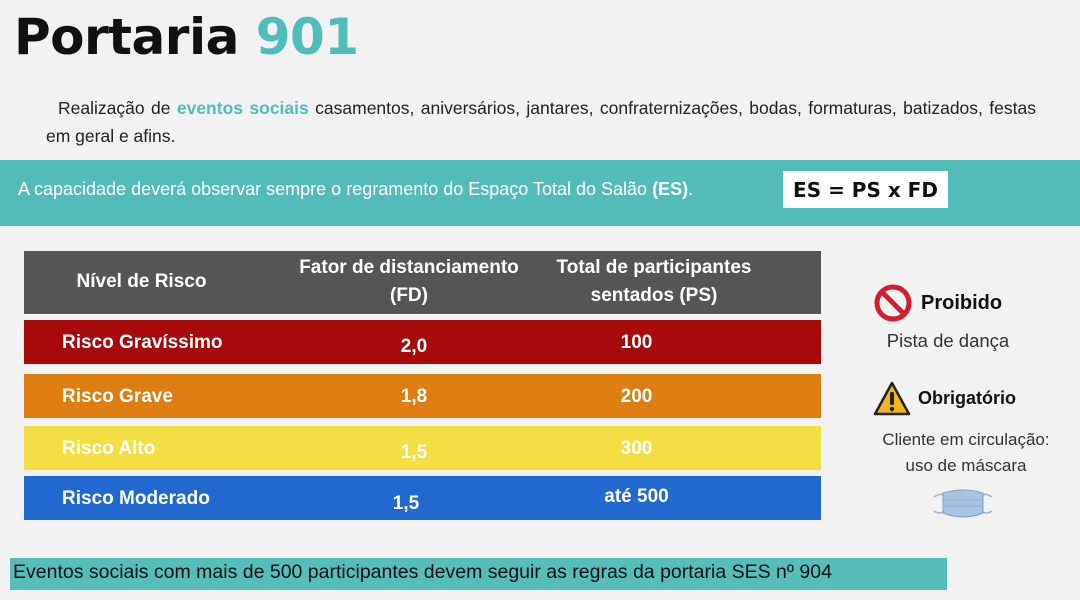 Image resolution: width=1080 pixels, height=600 pixels. What do you see at coordinates (422, 498) in the screenshot?
I see `table-row: Risco Moderado 1,5 até 500` at bounding box center [422, 498].